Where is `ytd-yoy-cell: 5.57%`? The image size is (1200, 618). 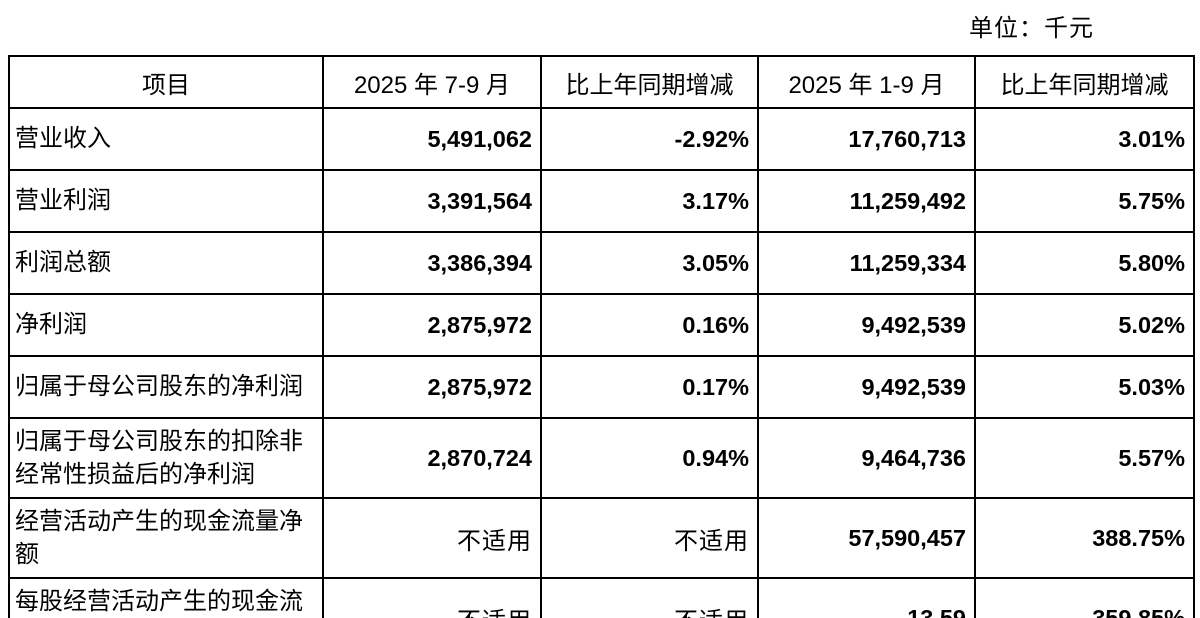
ytd-yoy-cell: 5.57% is located at coordinates (1084, 458).